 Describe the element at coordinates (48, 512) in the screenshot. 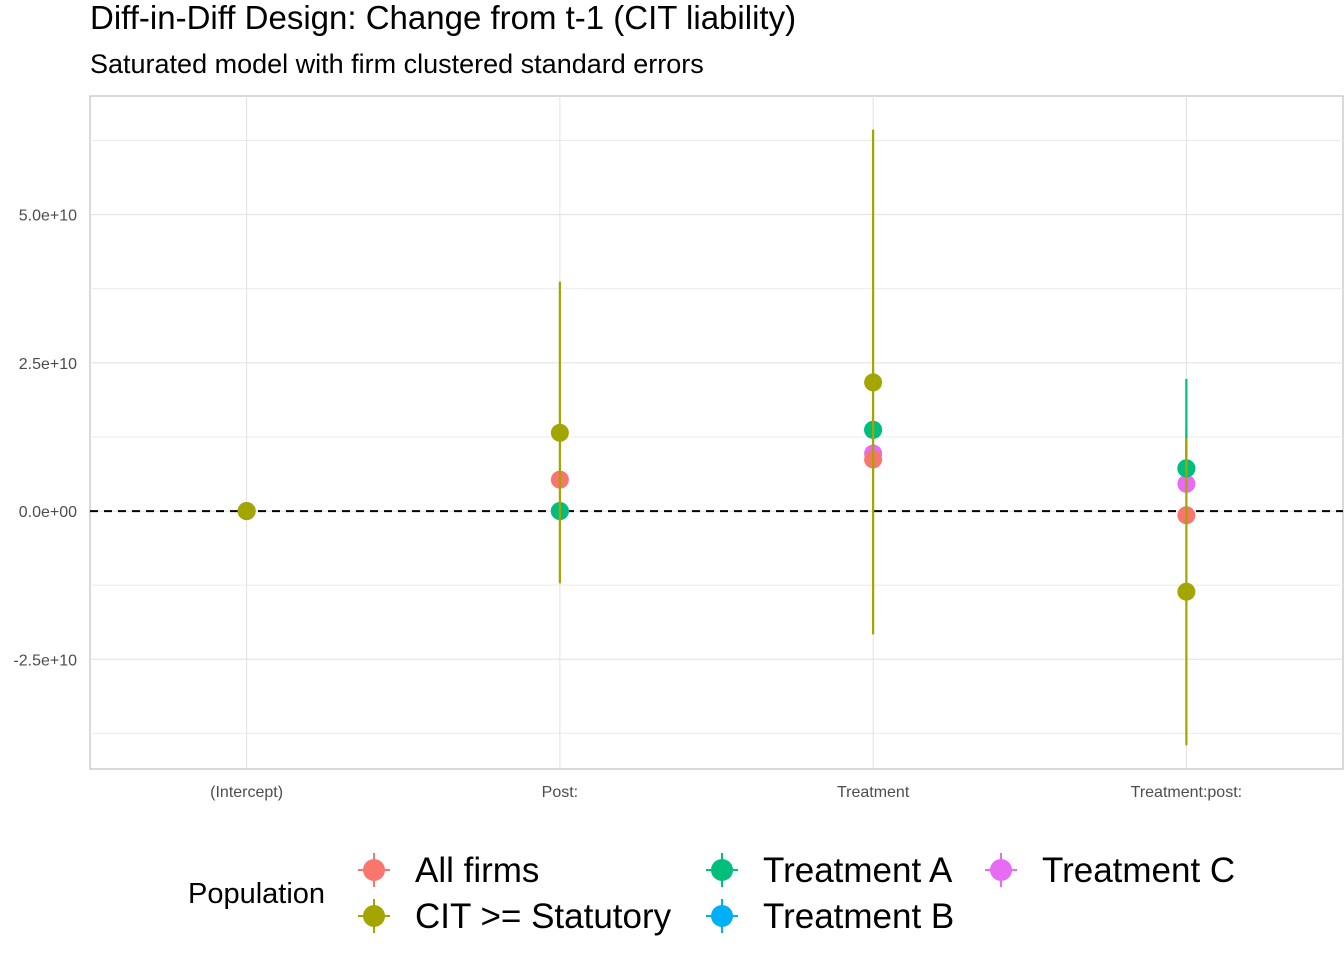

I see `y-tick-label: 0.0e+00` at that location.